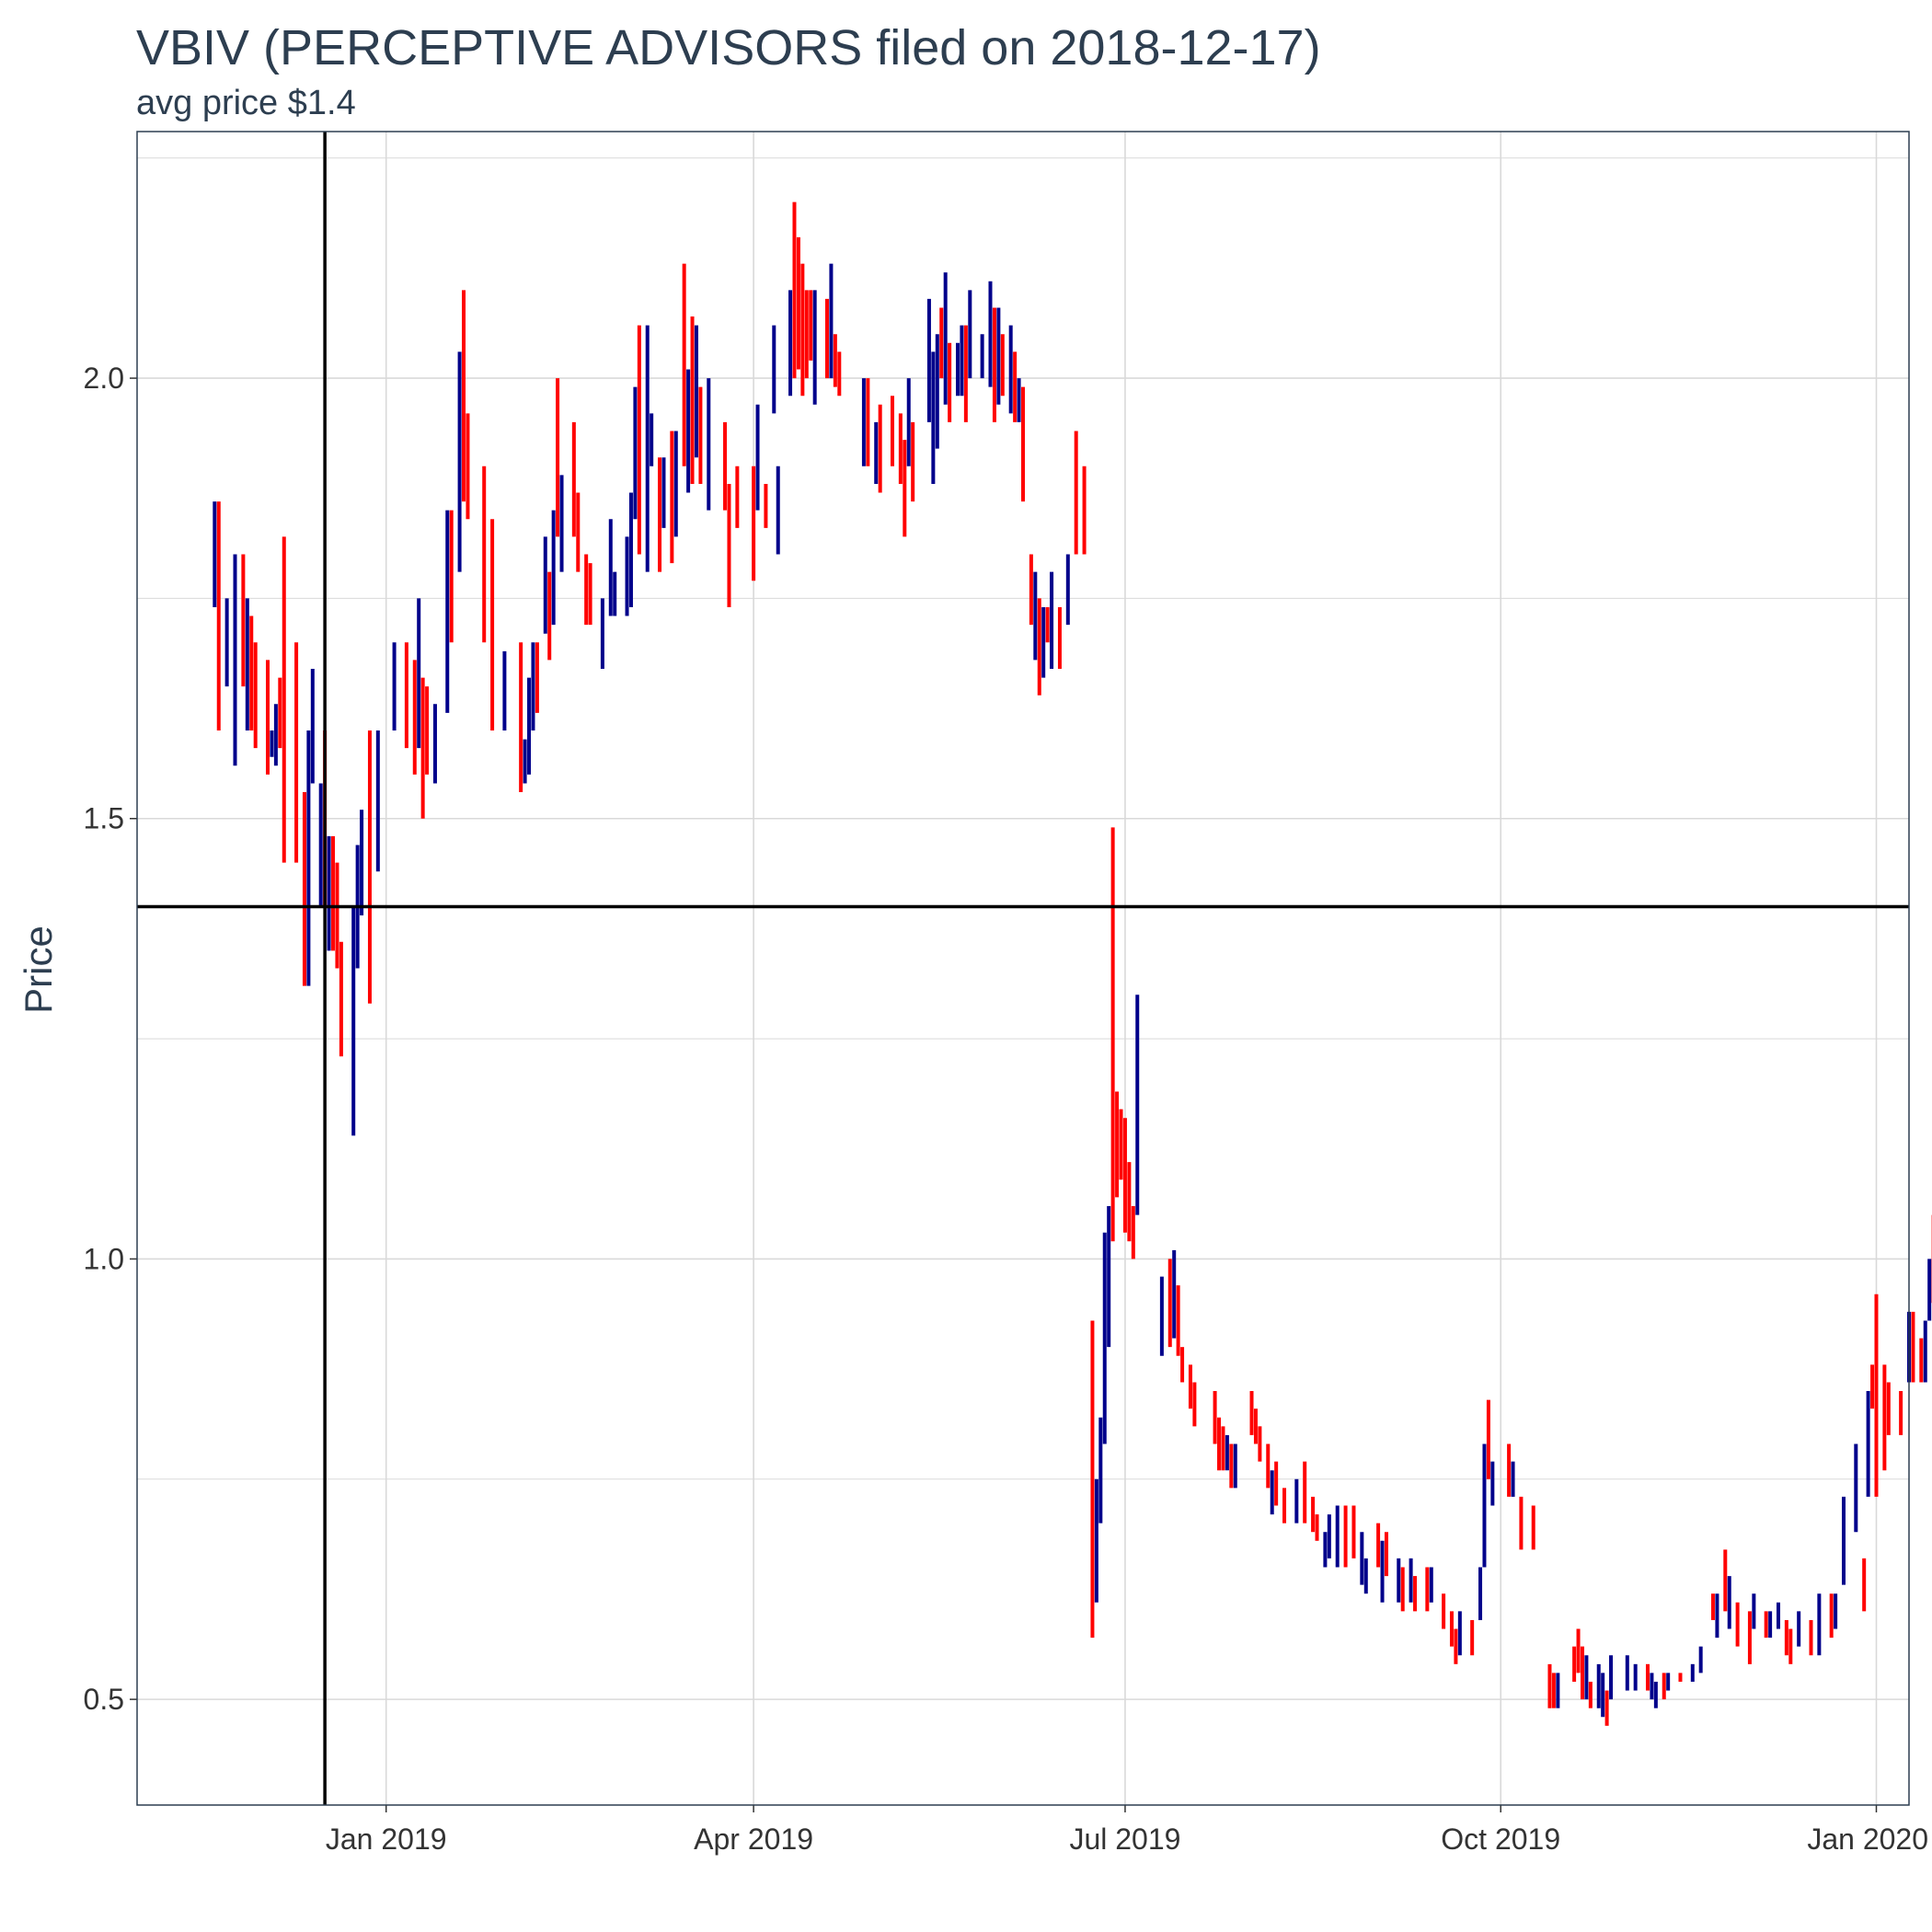 This screenshot has height=1932, width=1932. Describe the element at coordinates (38, 970) in the screenshot. I see `y-axis-label: Price` at that location.